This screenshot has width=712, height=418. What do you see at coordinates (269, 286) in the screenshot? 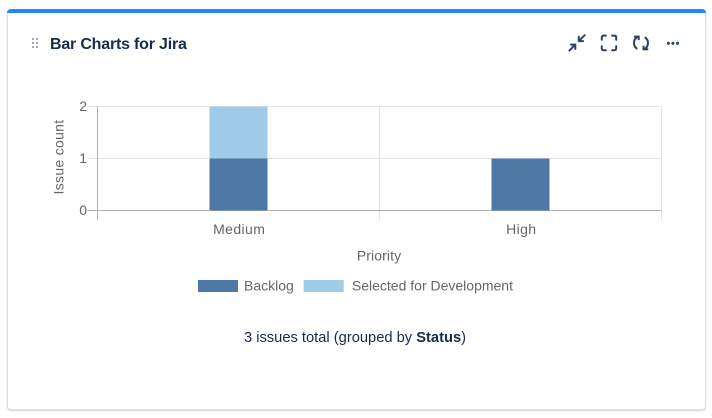
I see `svg-text: Backlog` at bounding box center [269, 286].